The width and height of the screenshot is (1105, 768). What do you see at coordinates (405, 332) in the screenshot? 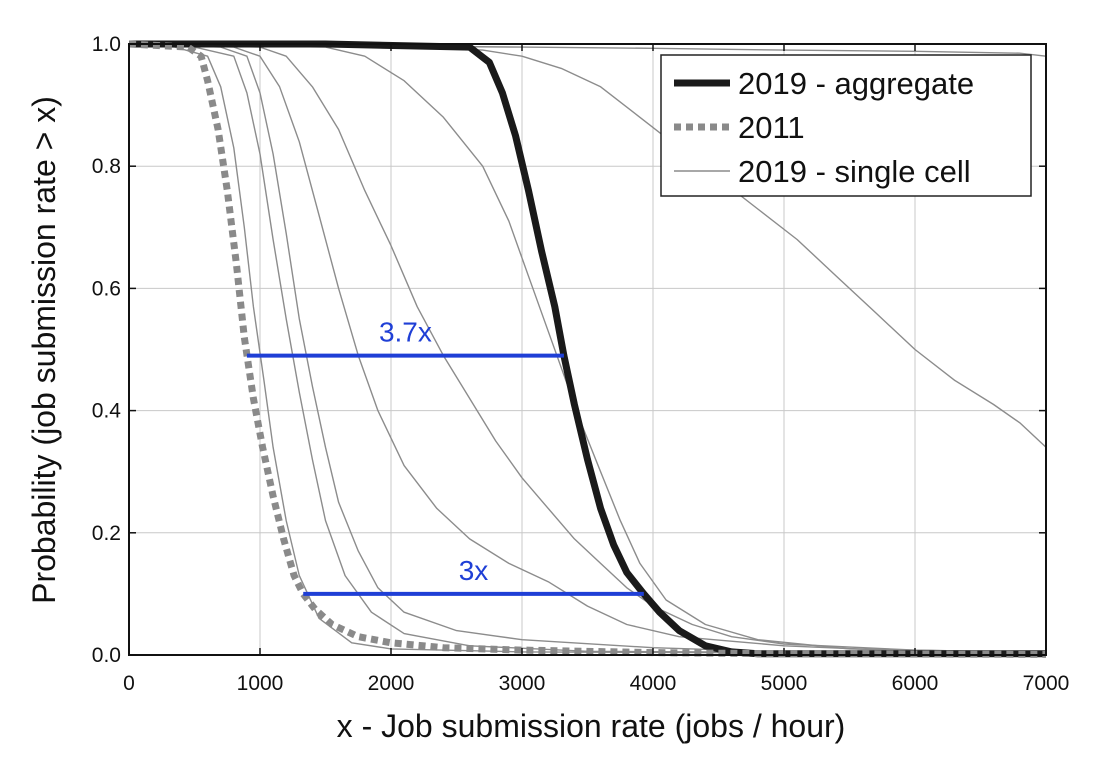
I see `annotation-label-0: 3.7x` at bounding box center [405, 332].